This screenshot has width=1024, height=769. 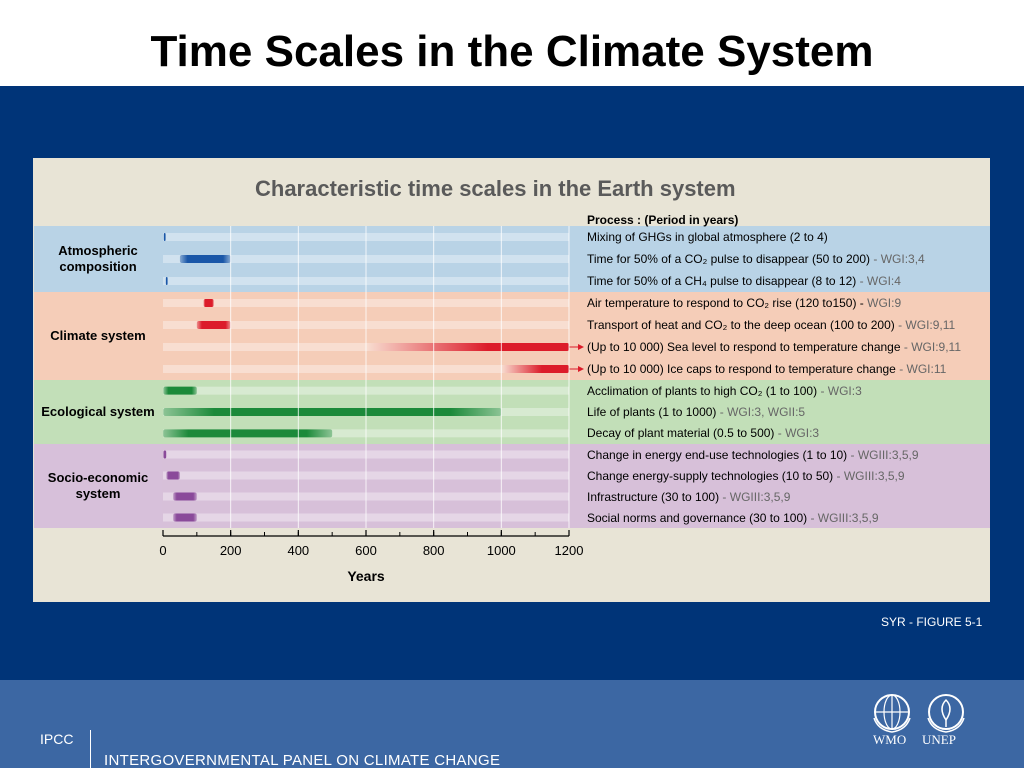 What do you see at coordinates (366, 550) in the screenshot?
I see `x-tick-label: 600` at bounding box center [366, 550].